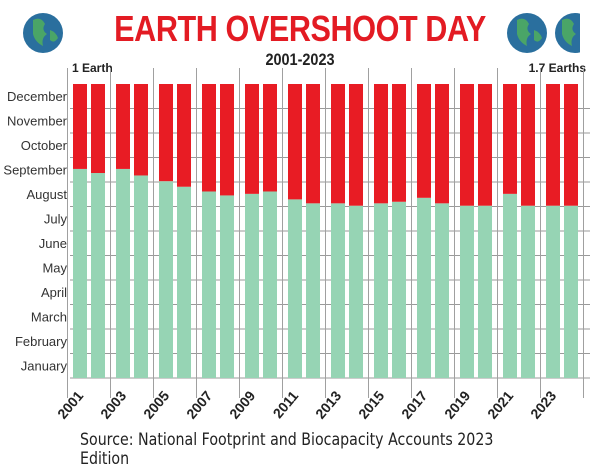 Image resolution: width=600 pixels, height=468 pixels. I want to click on bar-before-overshoot-2014, so click(356, 291).